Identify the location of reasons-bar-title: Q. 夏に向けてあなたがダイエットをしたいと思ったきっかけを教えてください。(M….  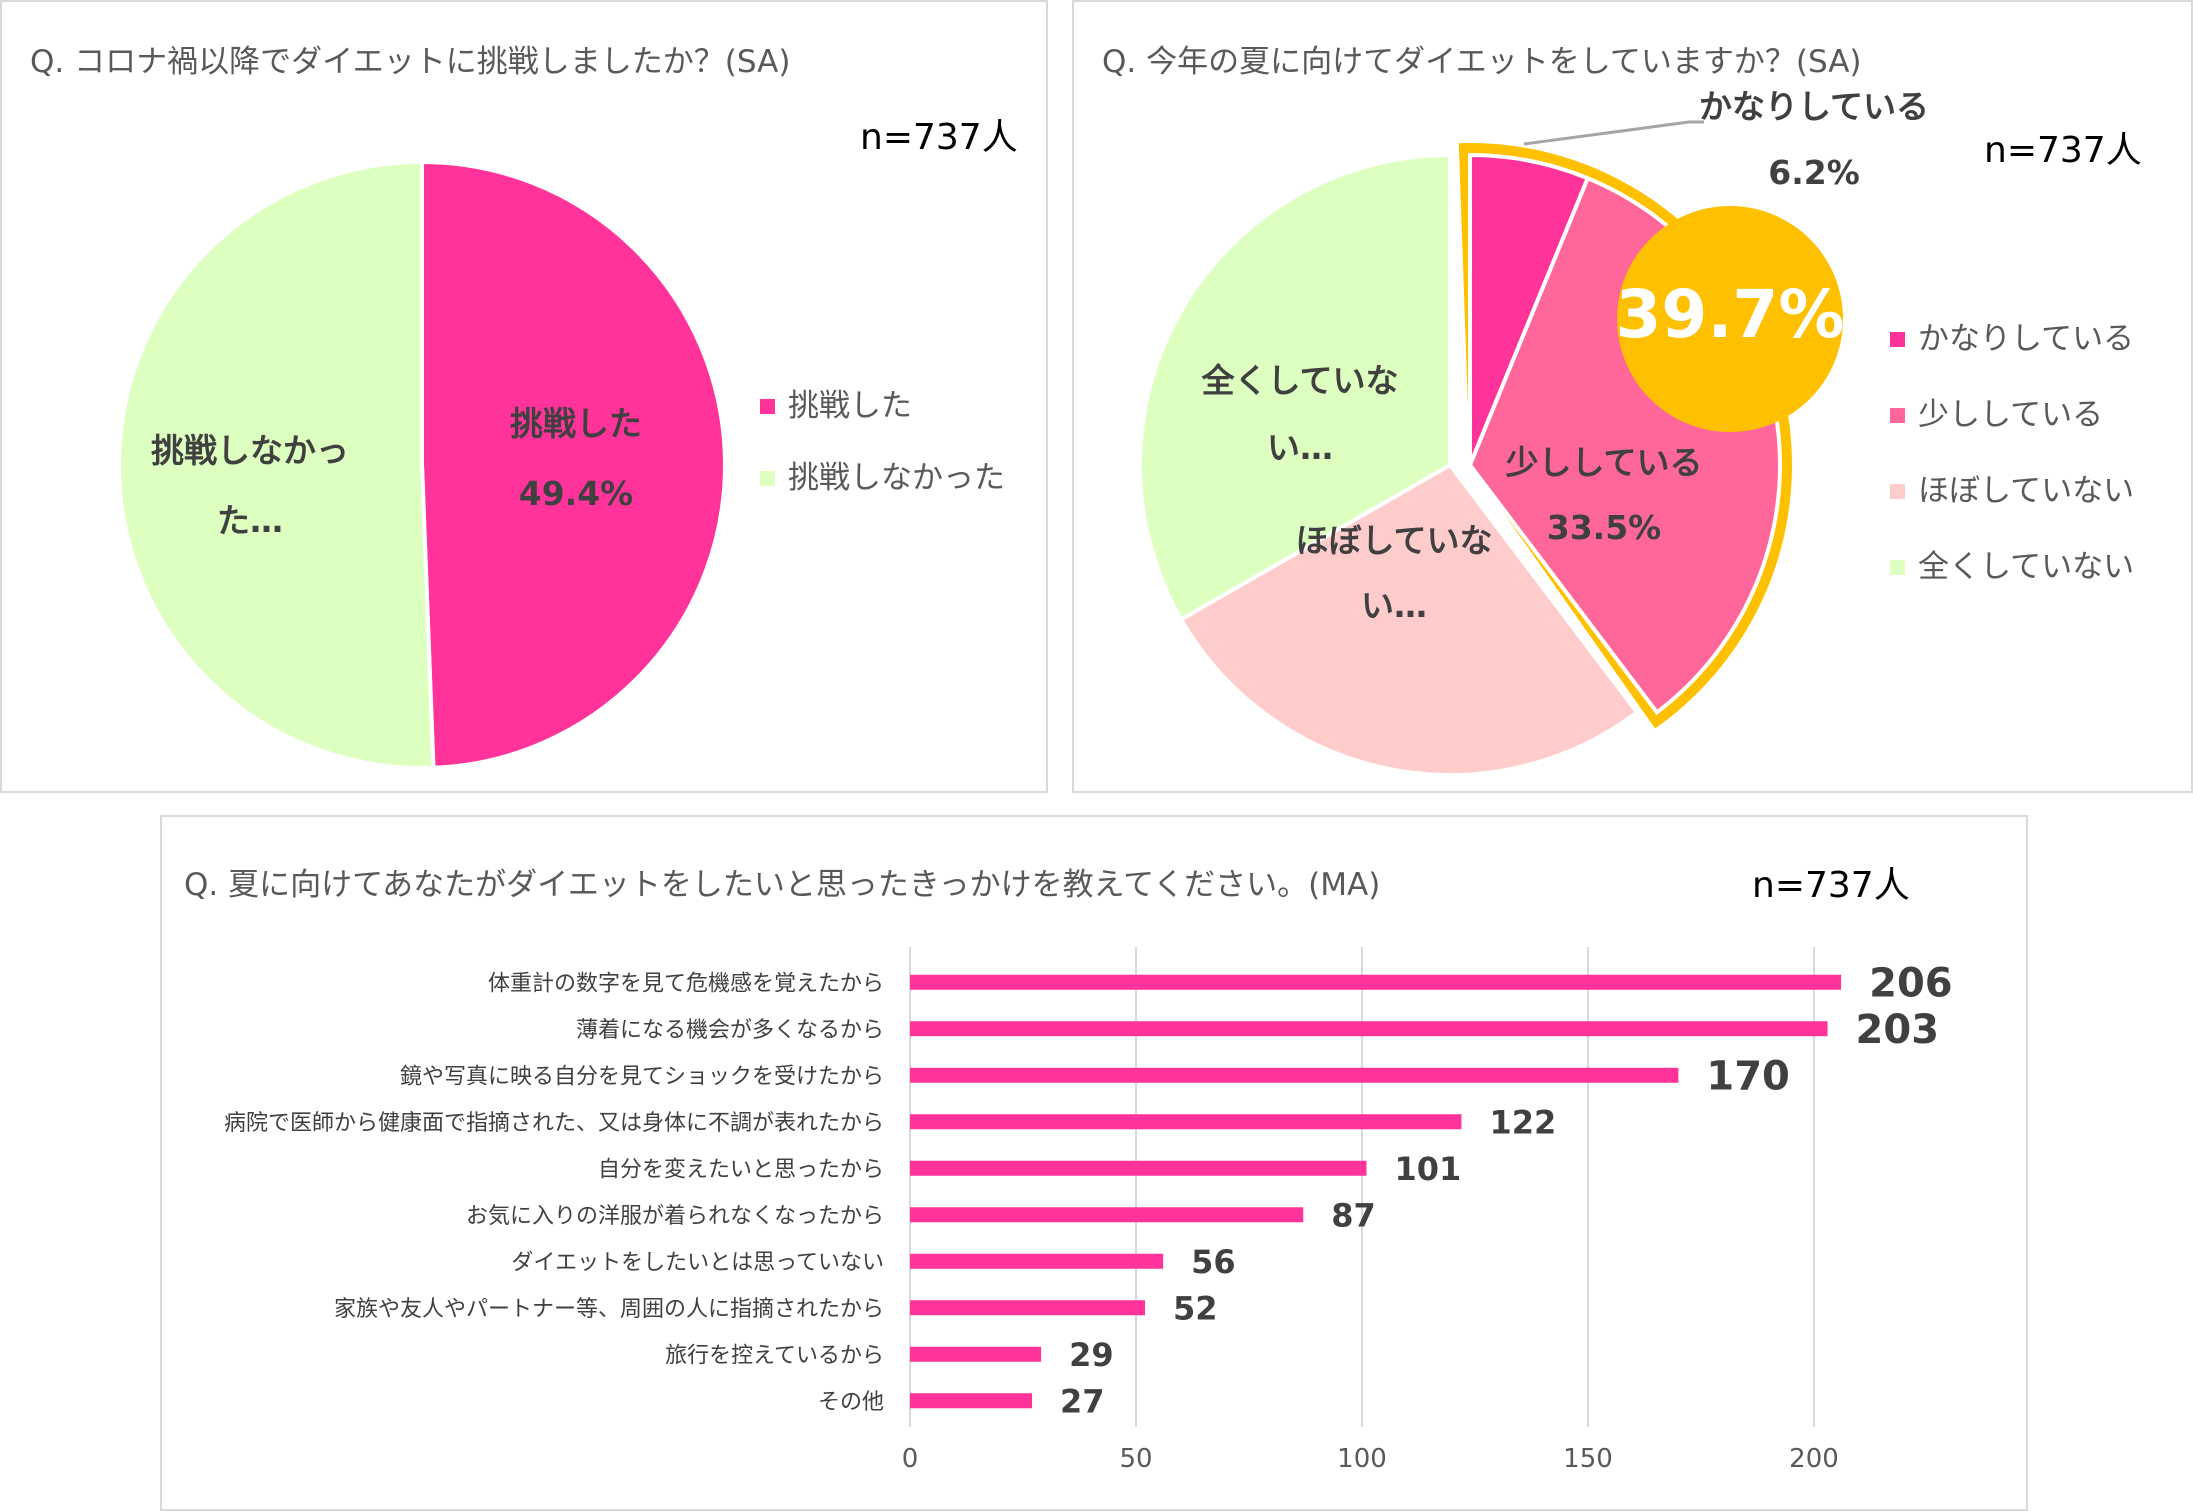
(782, 885).